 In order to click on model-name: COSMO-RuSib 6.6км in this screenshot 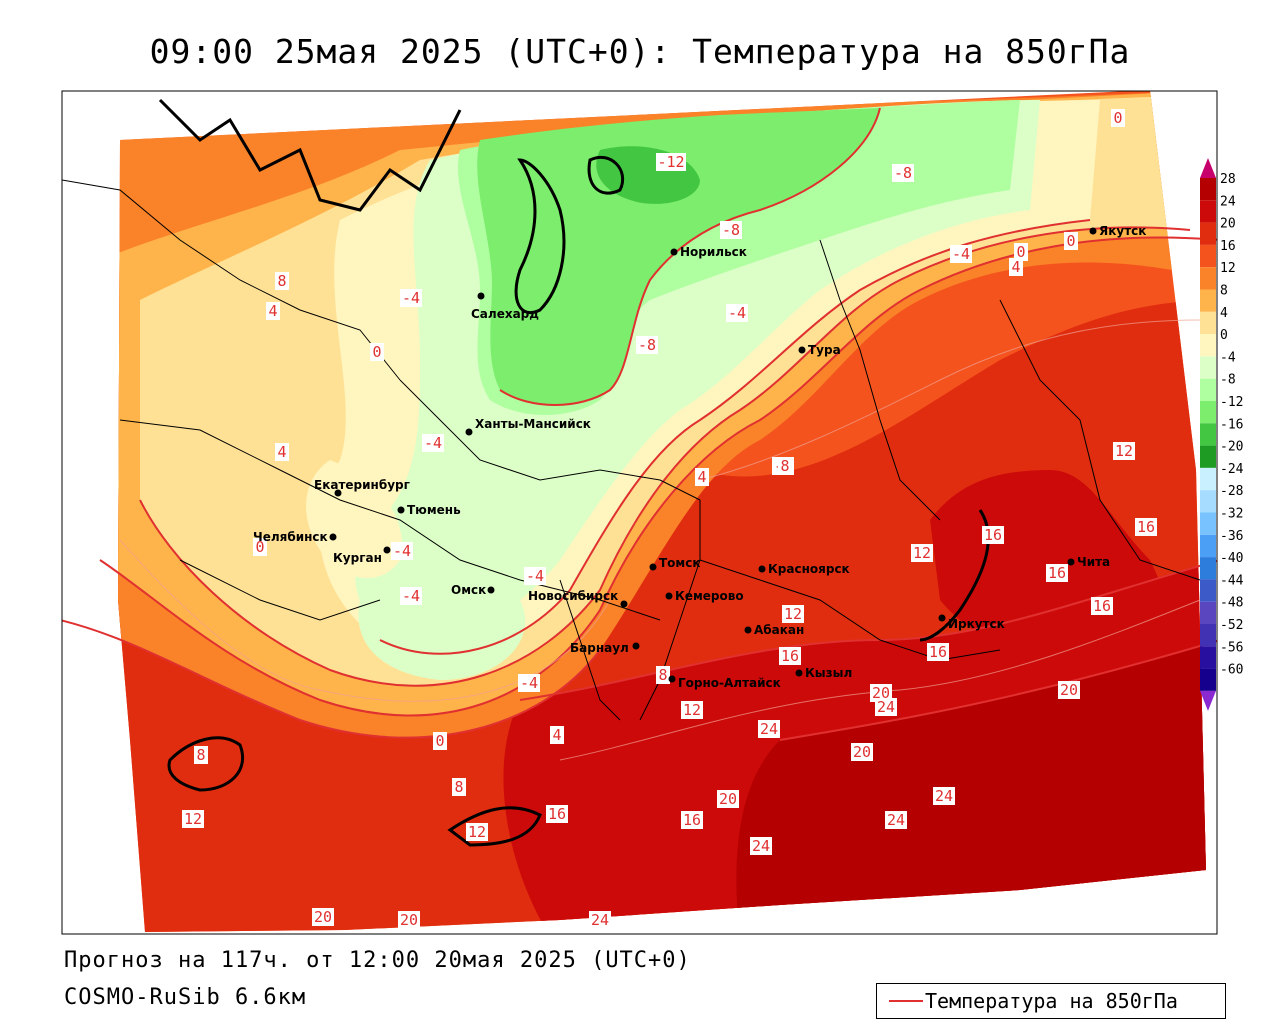, I will do `click(185, 997)`.